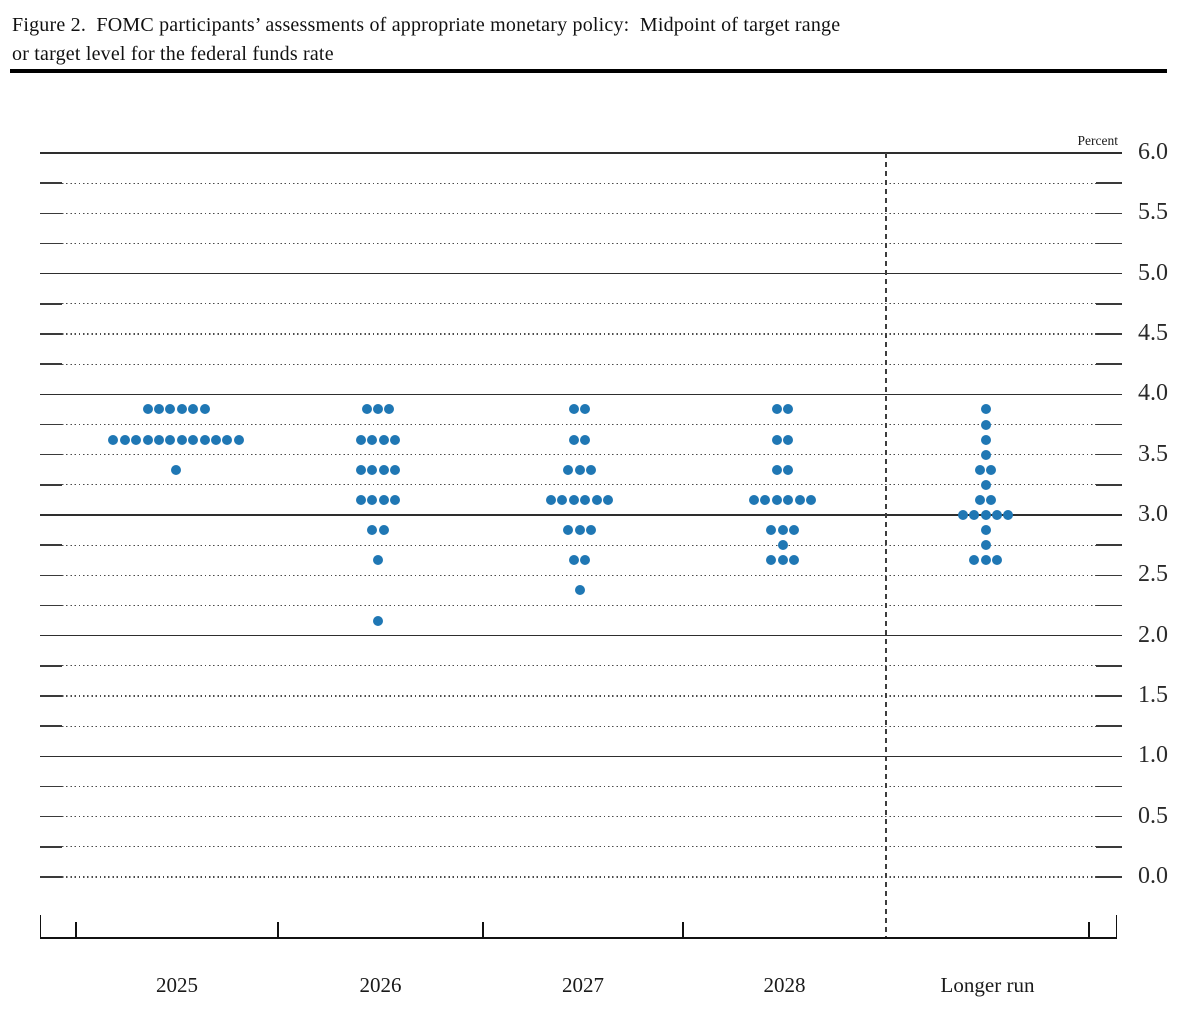 The image size is (1200, 1012). What do you see at coordinates (51, 786) in the screenshot?
I see `gridline-left-dash-0.75` at bounding box center [51, 786].